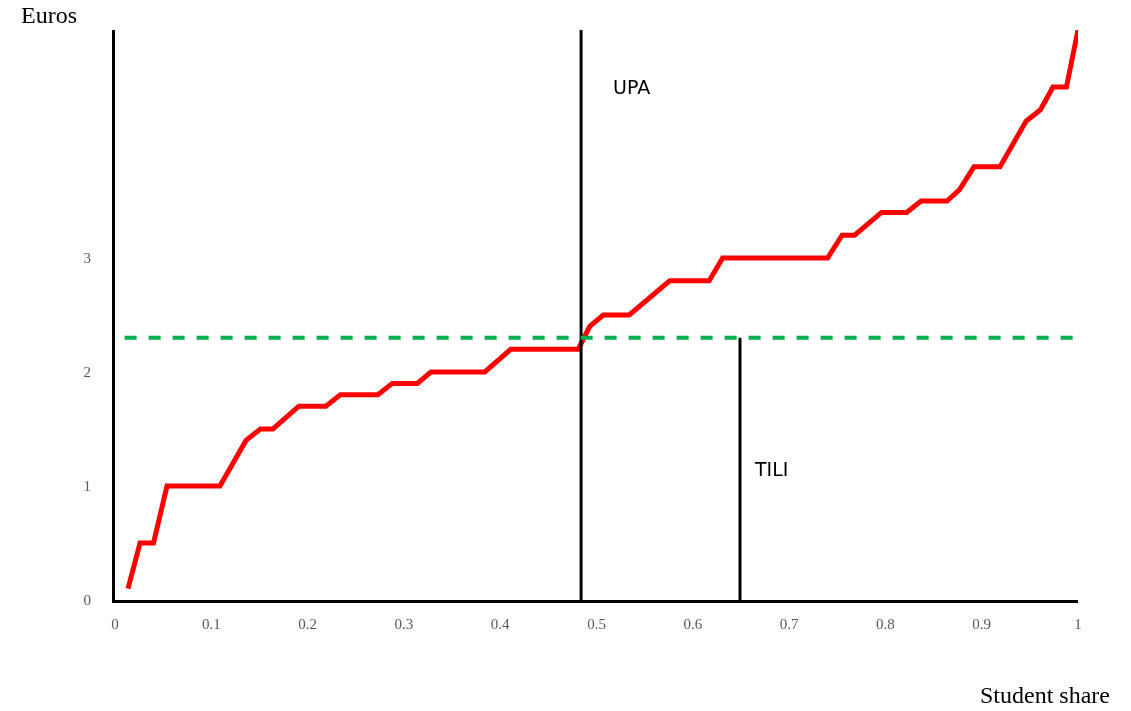 The image size is (1131, 711). Describe the element at coordinates (1078, 624) in the screenshot. I see `x-tick-label: 1` at that location.